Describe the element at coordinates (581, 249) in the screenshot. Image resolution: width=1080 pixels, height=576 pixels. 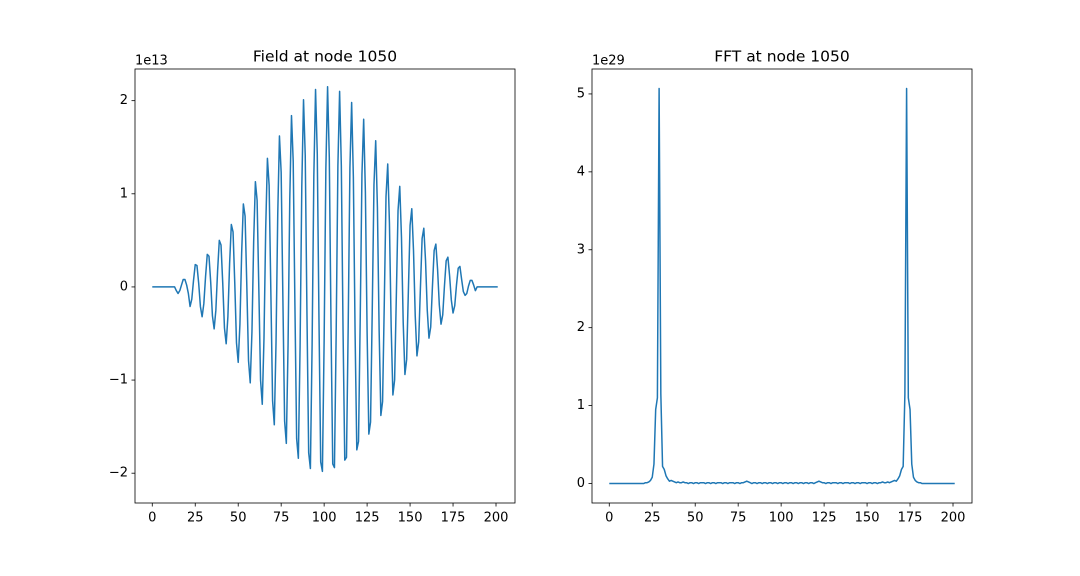
I see `y-tick-label: 3` at that location.